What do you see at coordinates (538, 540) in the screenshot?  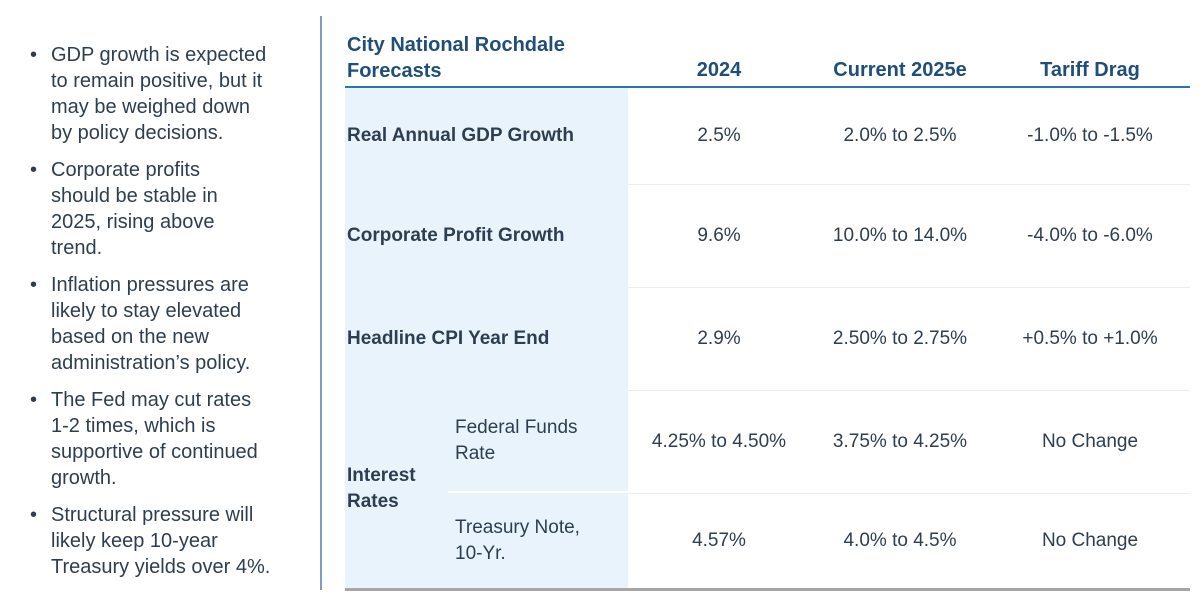 I see `sub-label-treasury-note-10yr: Treasury Note, 10-Yr.` at bounding box center [538, 540].